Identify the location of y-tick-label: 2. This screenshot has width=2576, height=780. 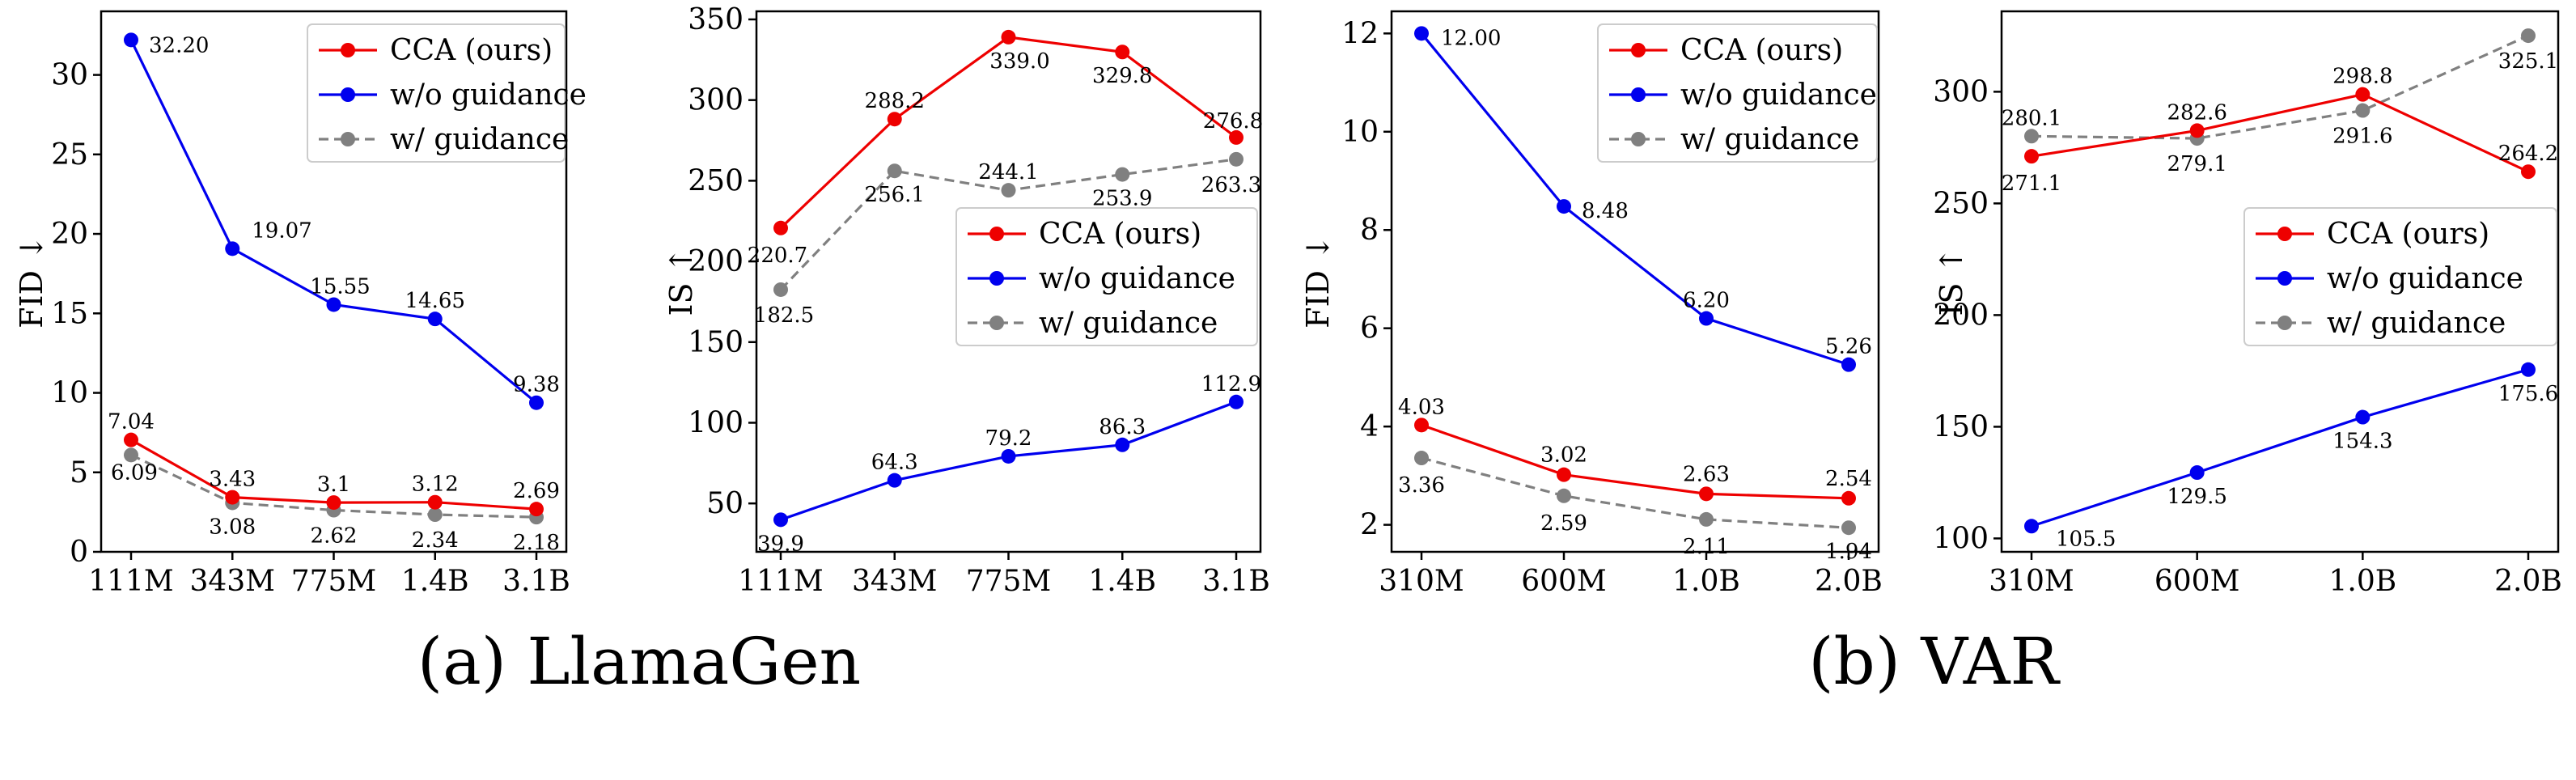
(1369, 526).